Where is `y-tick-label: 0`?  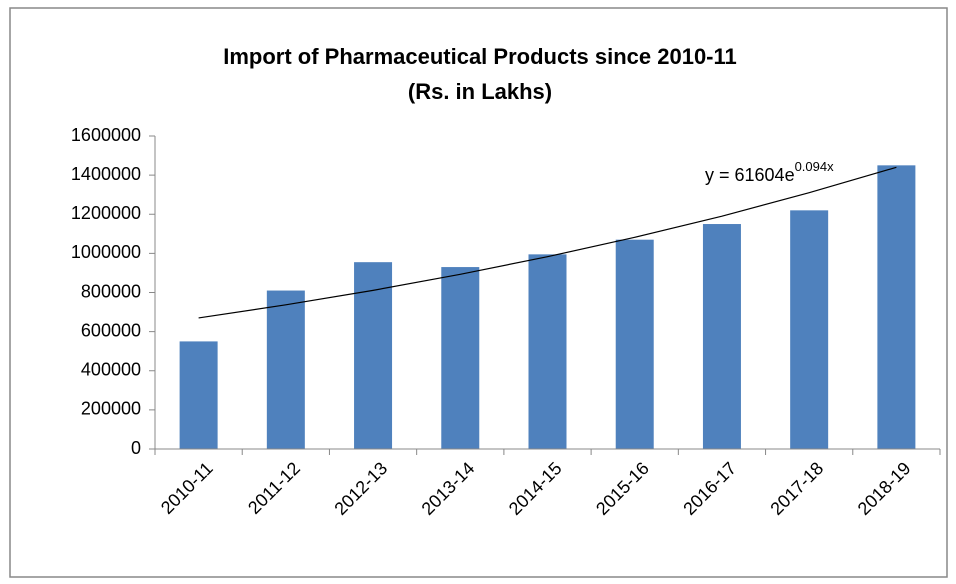 y-tick-label: 0 is located at coordinates (136, 448).